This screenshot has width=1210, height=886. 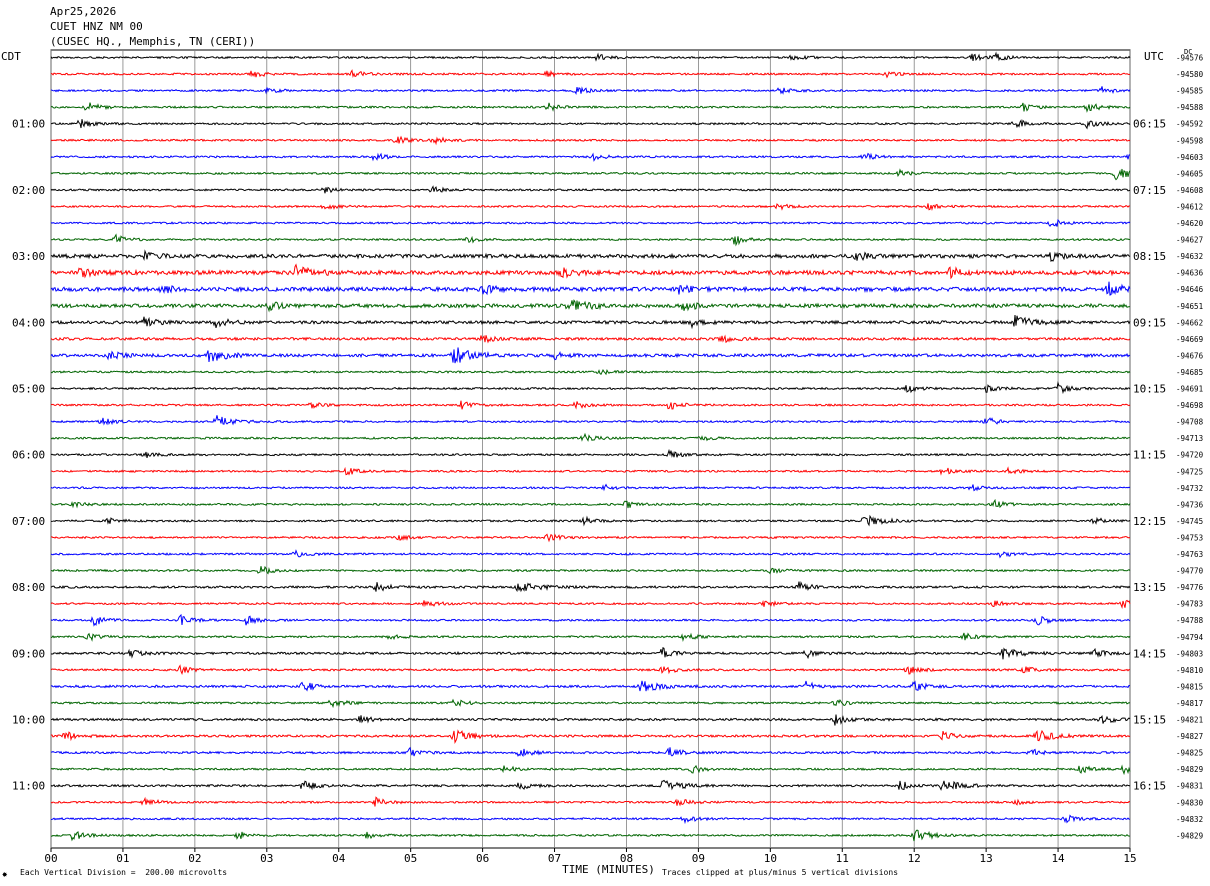 I want to click on dc-offset-label: -94817, so click(x=1189, y=703).